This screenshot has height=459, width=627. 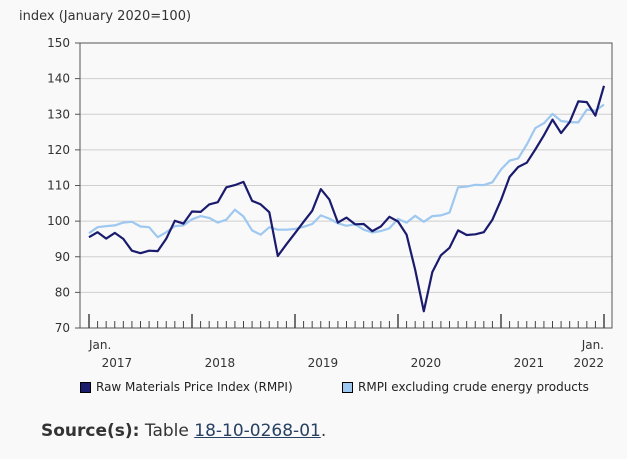 What do you see at coordinates (62, 257) in the screenshot?
I see `y-tick-label-90: 90` at bounding box center [62, 257].